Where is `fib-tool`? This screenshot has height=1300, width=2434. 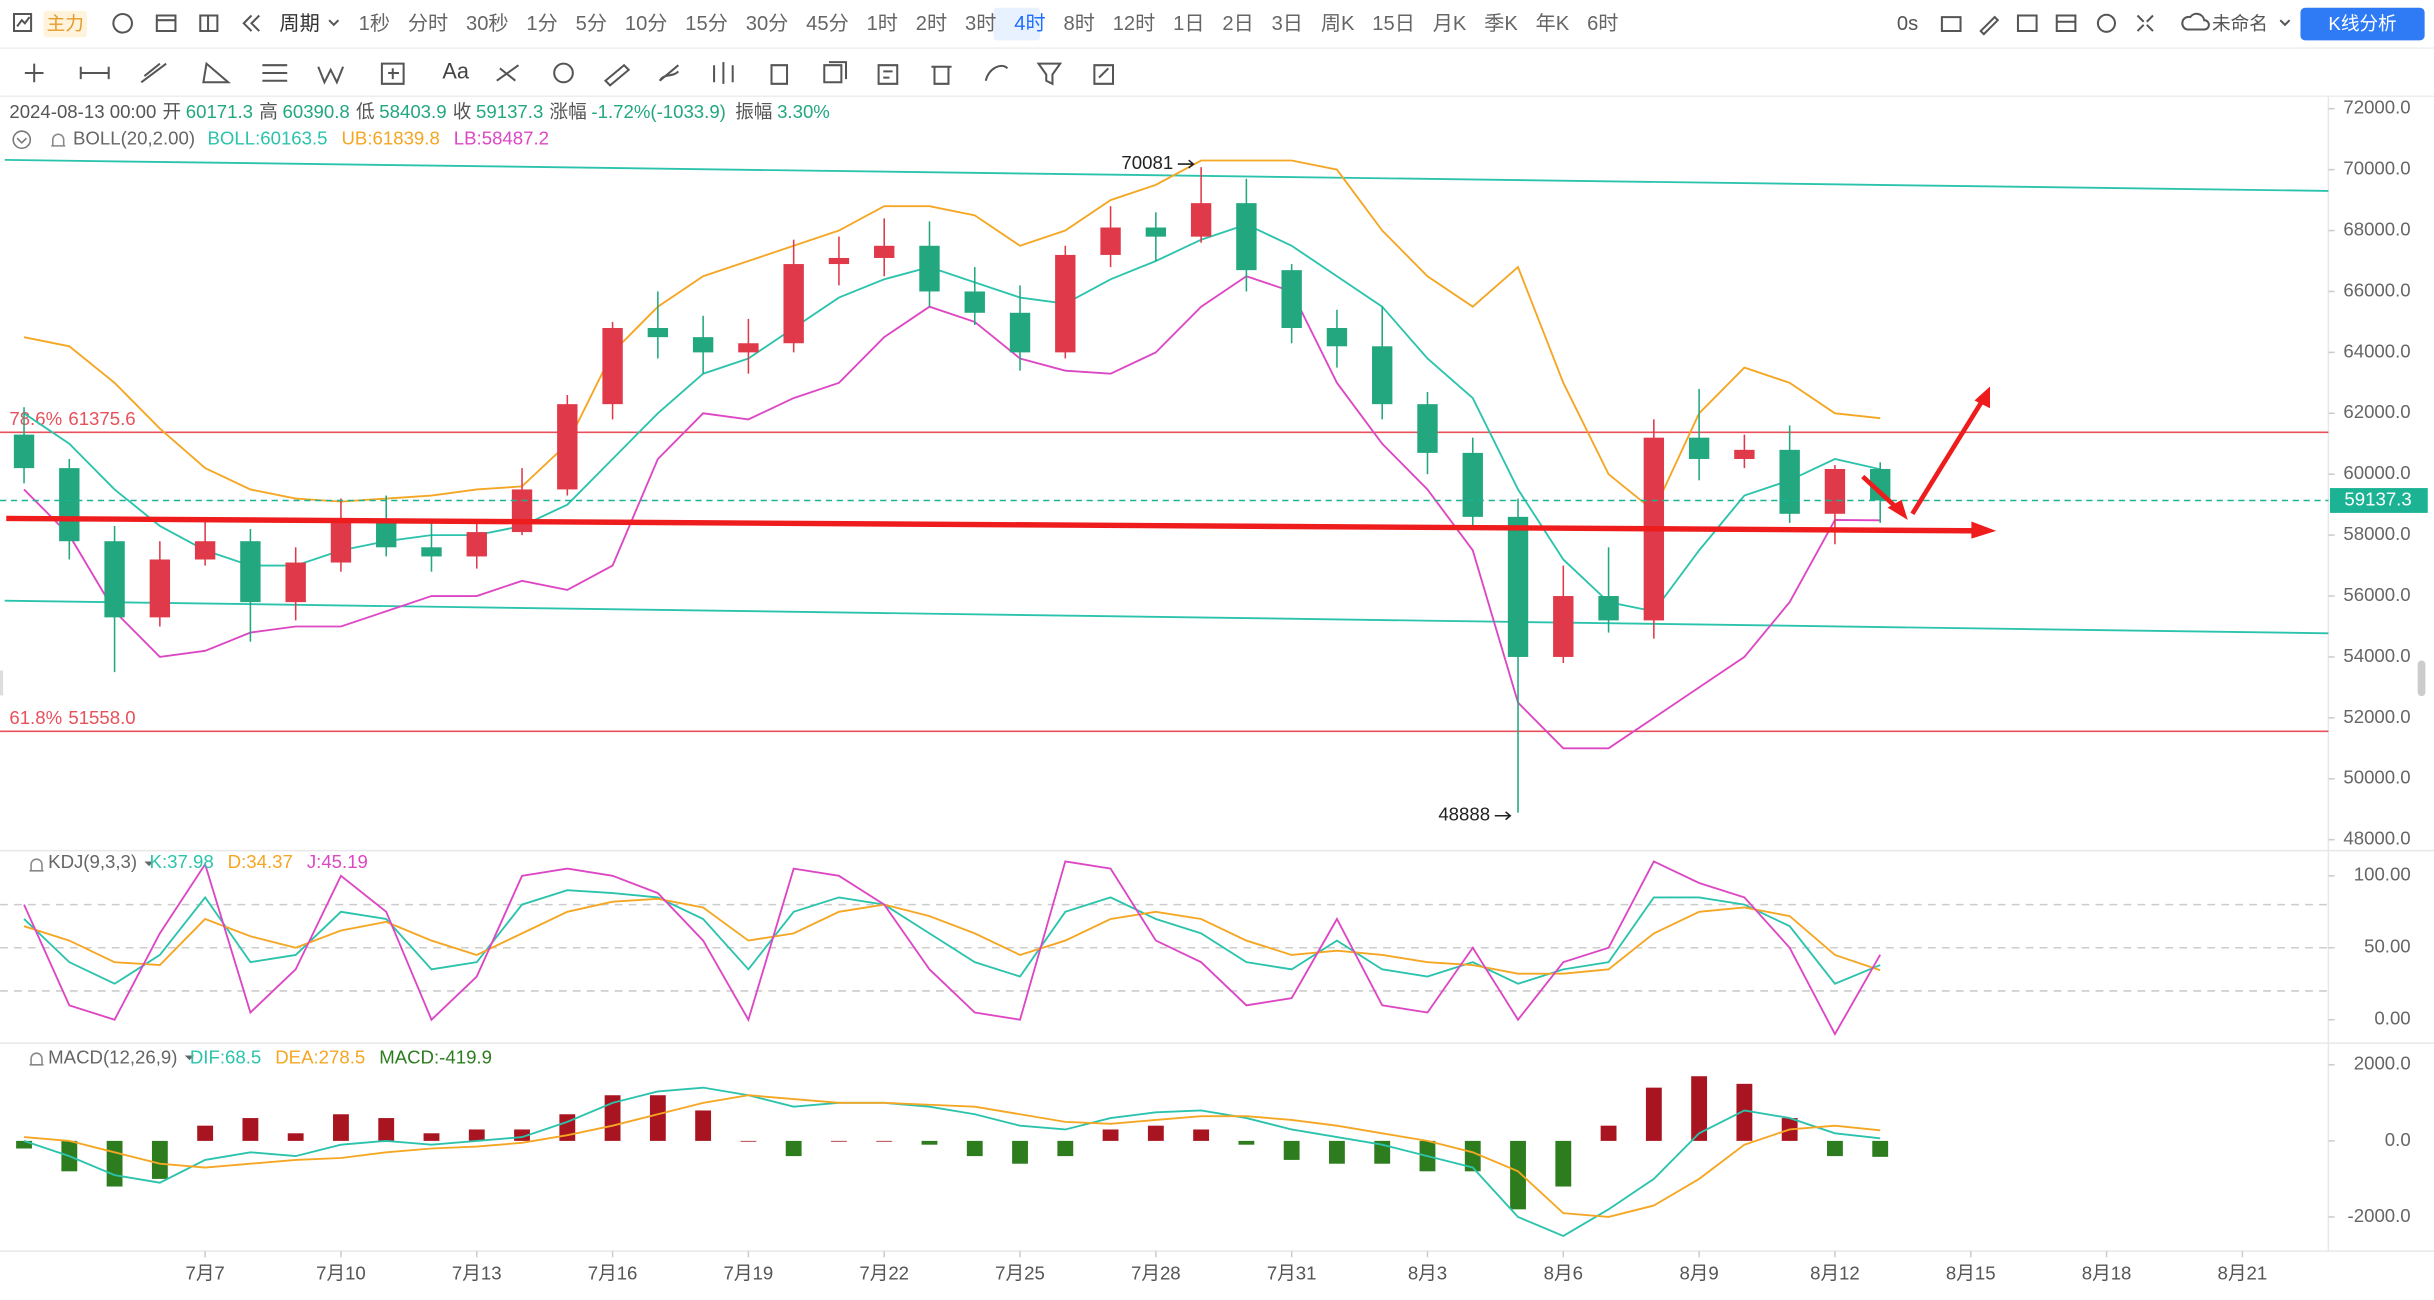 fib-tool is located at coordinates (275, 73).